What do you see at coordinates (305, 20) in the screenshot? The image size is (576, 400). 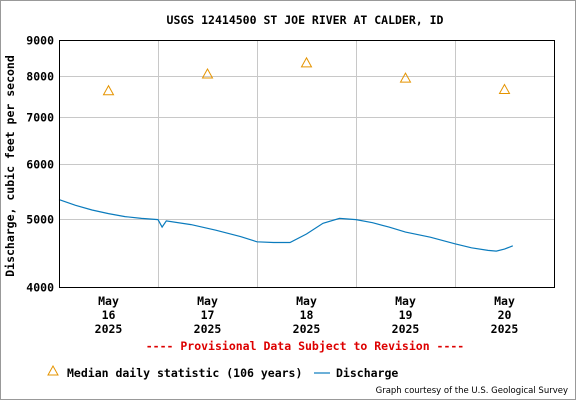 I see `chart-title: USGS 12414500 ST JOE RIVER AT CALDER, ID` at bounding box center [305, 20].